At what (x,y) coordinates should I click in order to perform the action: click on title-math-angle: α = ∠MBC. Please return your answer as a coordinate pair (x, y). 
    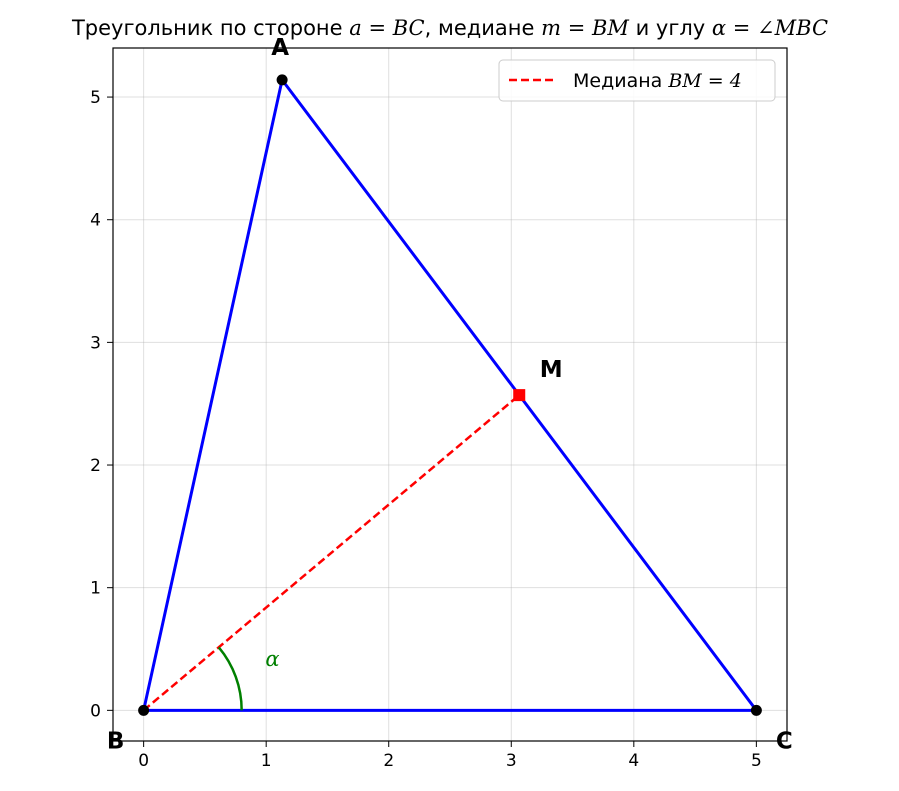
    Looking at the image, I should click on (770, 28).